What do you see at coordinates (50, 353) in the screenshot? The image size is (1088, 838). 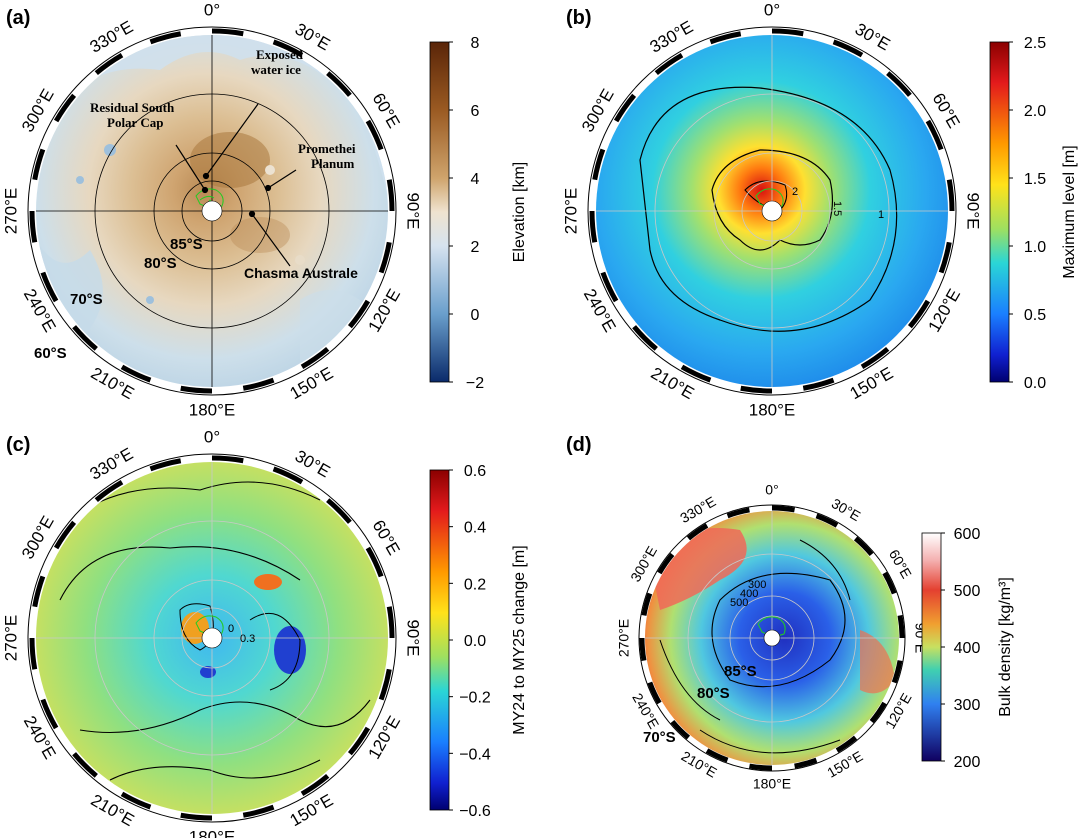 I see `lat-60s: 60°S` at bounding box center [50, 353].